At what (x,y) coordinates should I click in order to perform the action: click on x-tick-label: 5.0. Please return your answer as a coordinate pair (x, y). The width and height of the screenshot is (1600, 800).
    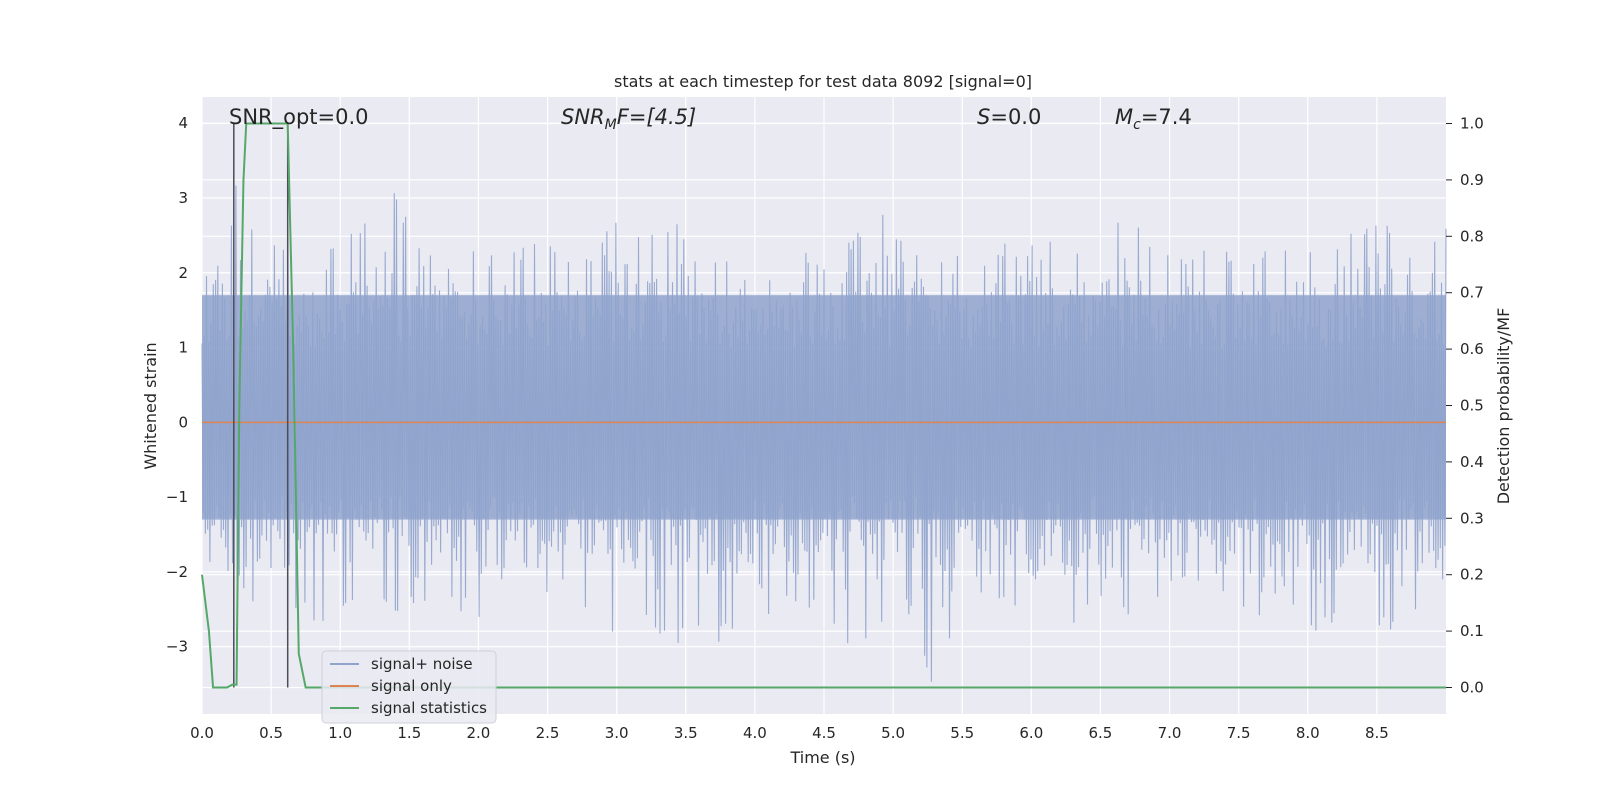
    Looking at the image, I should click on (893, 733).